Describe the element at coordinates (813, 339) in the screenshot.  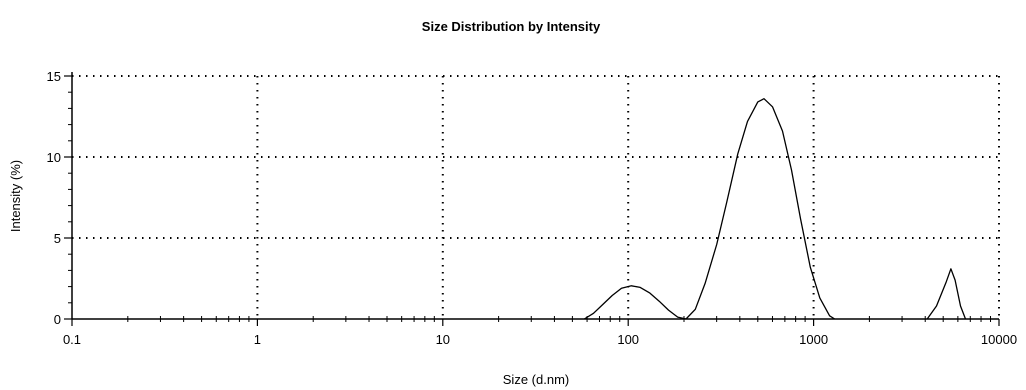
I see `x-tick-label: 1000` at that location.